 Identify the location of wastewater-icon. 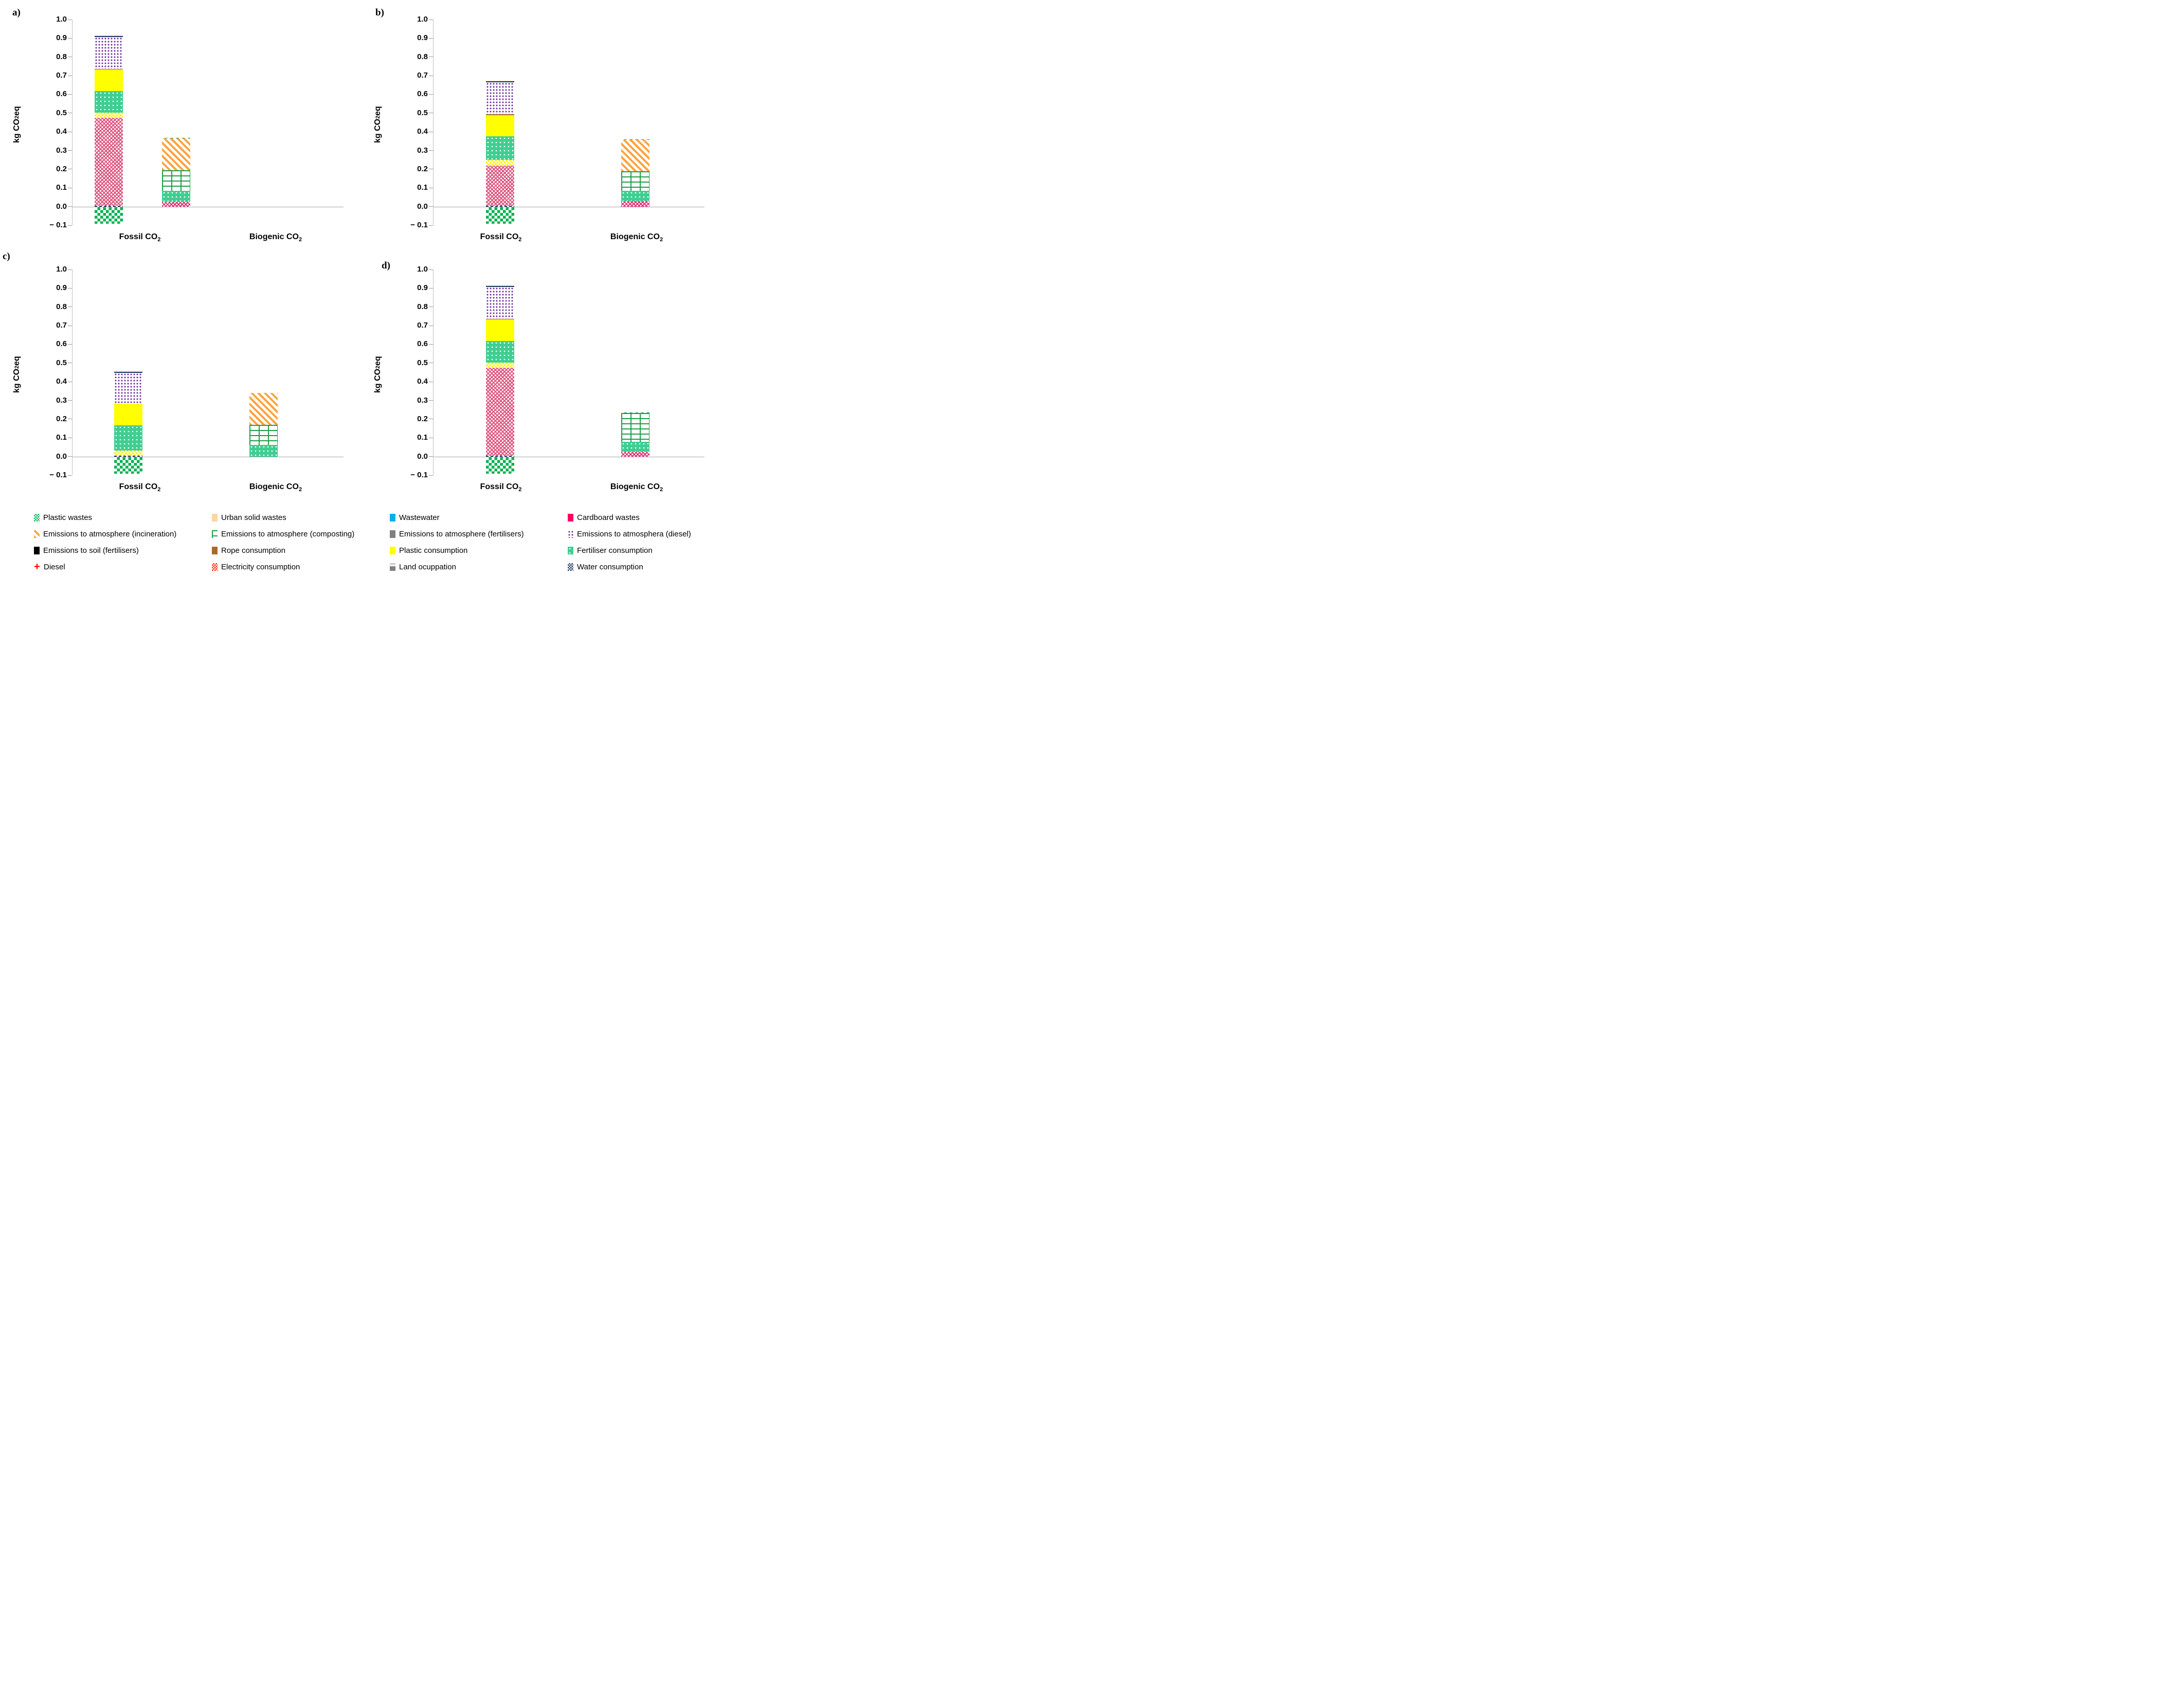
(392, 518).